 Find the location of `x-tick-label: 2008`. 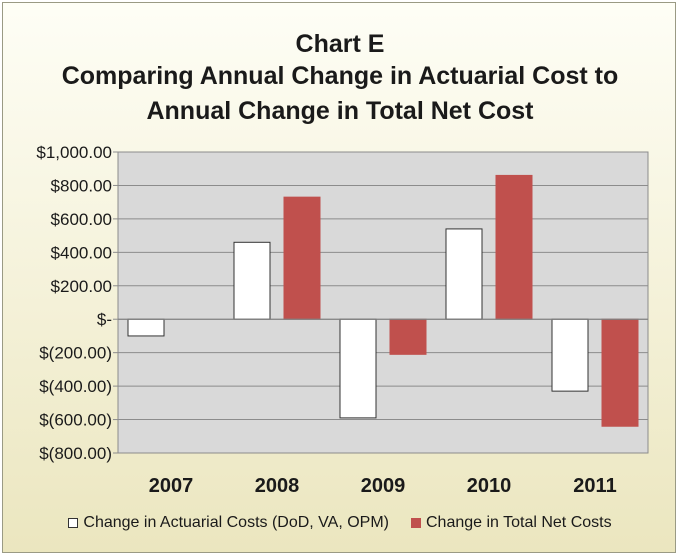

x-tick-label: 2008 is located at coordinates (277, 486).